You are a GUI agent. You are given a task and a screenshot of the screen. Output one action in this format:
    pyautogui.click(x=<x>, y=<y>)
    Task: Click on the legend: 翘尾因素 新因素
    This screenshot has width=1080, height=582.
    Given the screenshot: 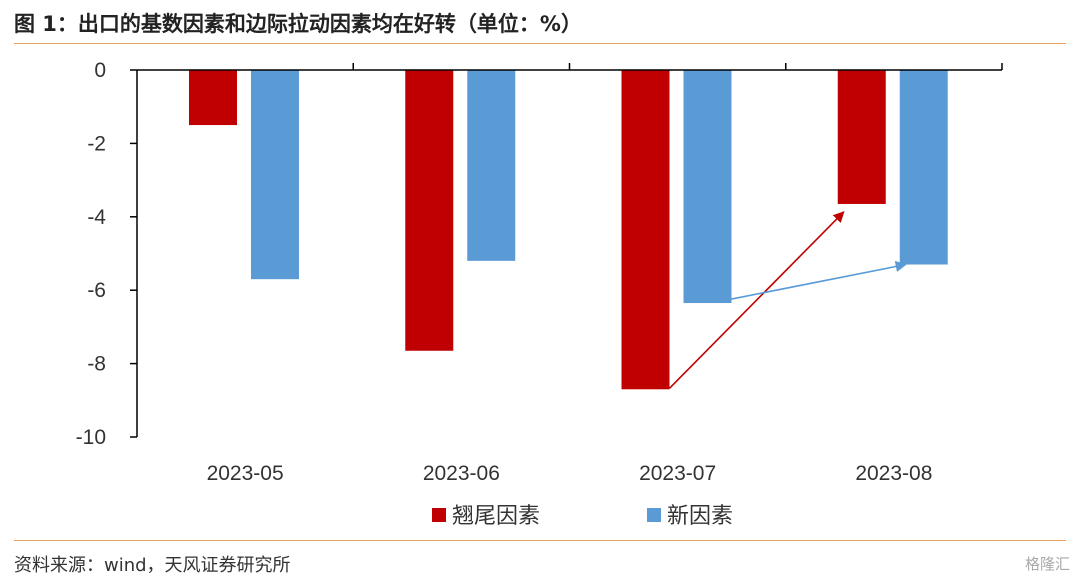 What is the action you would take?
    pyautogui.click(x=582, y=516)
    